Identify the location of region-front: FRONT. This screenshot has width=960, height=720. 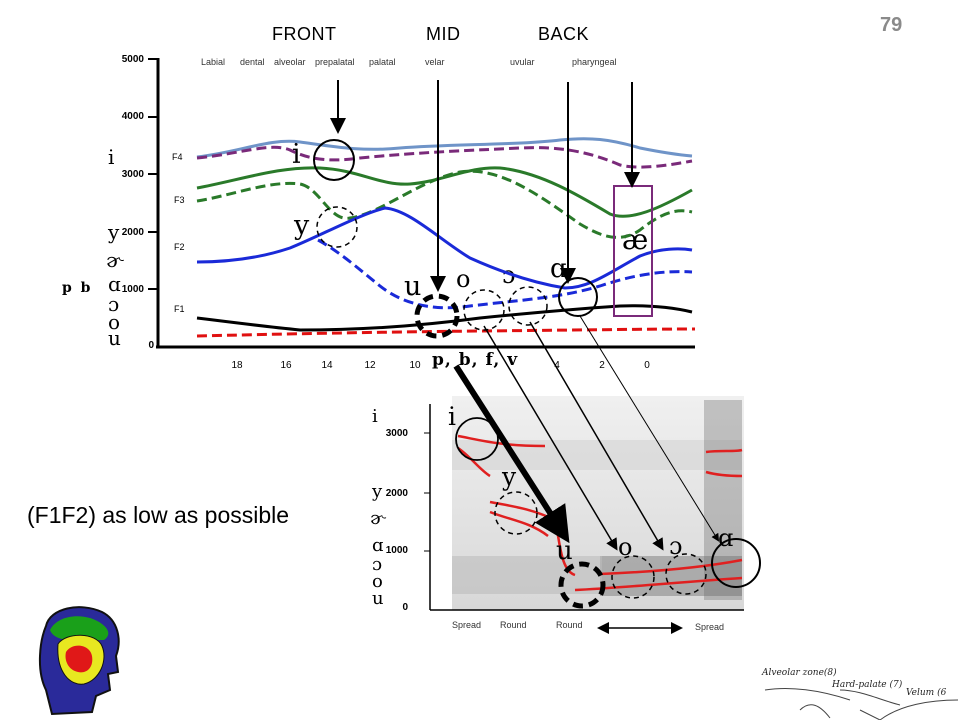
(304, 34).